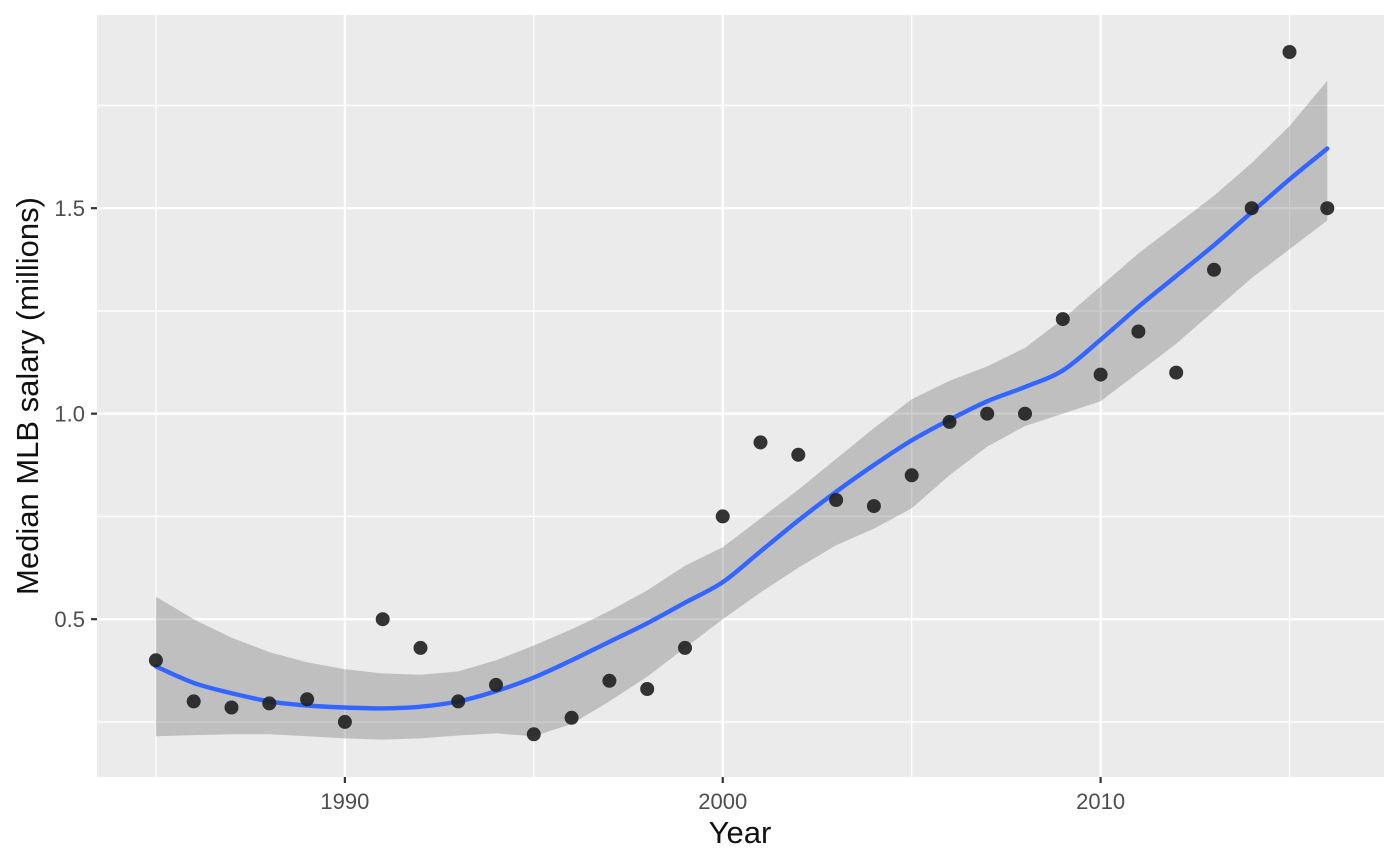  Describe the element at coordinates (533, 734) in the screenshot. I see `data-point-1995` at that location.